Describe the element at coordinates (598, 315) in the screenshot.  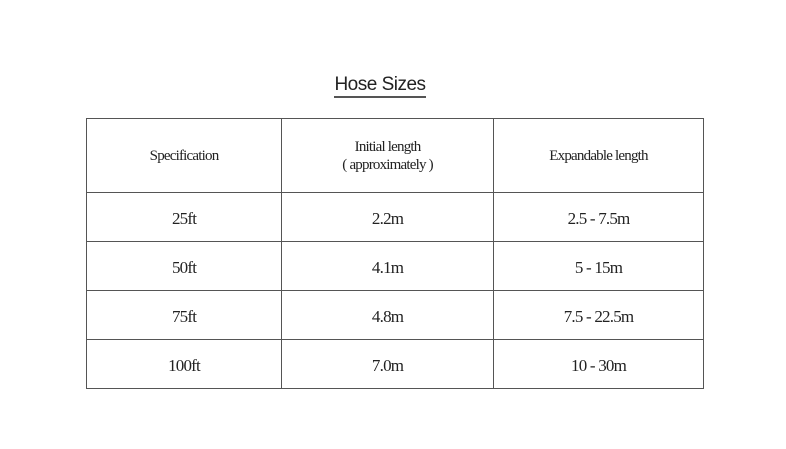
I see `cell-expandable-length: 7.5 - 22.5m` at that location.